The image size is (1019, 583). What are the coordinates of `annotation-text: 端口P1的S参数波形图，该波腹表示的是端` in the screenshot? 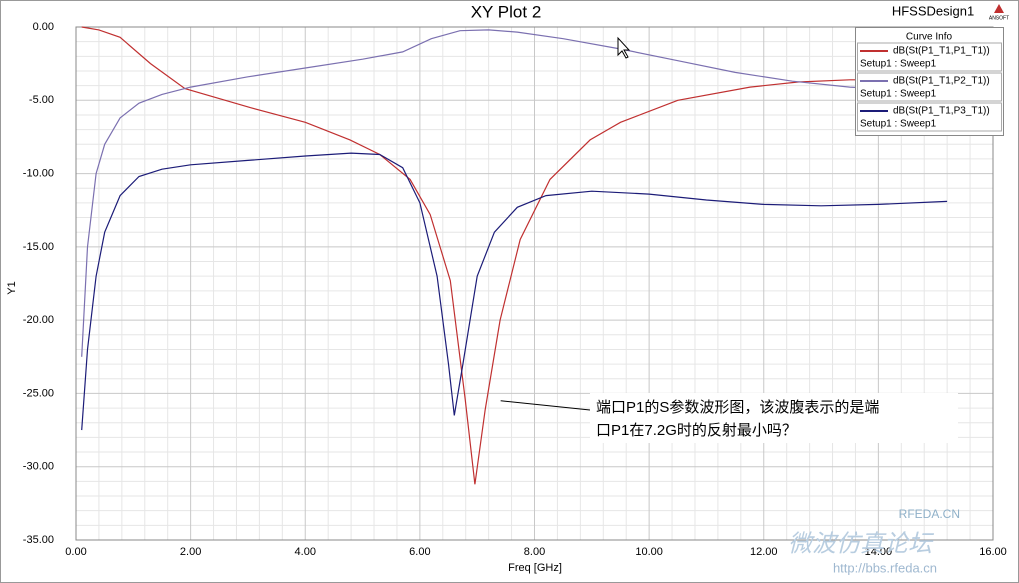 It's located at (737, 407).